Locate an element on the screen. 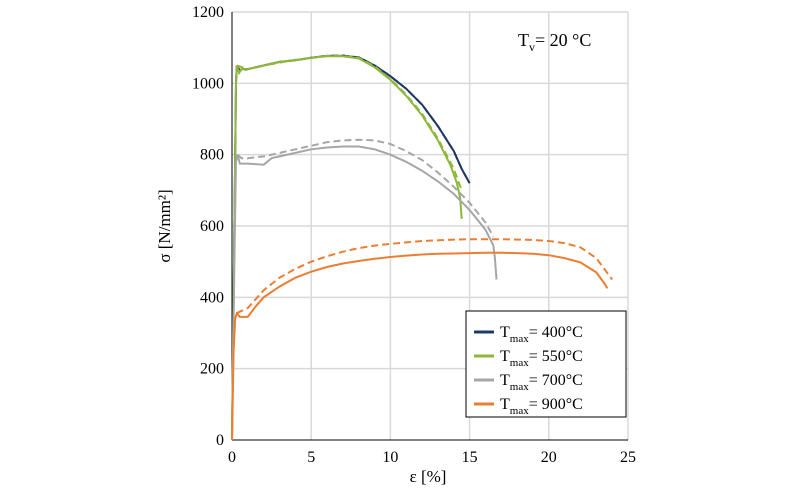  y-tick-label: 600 is located at coordinates (212, 226).